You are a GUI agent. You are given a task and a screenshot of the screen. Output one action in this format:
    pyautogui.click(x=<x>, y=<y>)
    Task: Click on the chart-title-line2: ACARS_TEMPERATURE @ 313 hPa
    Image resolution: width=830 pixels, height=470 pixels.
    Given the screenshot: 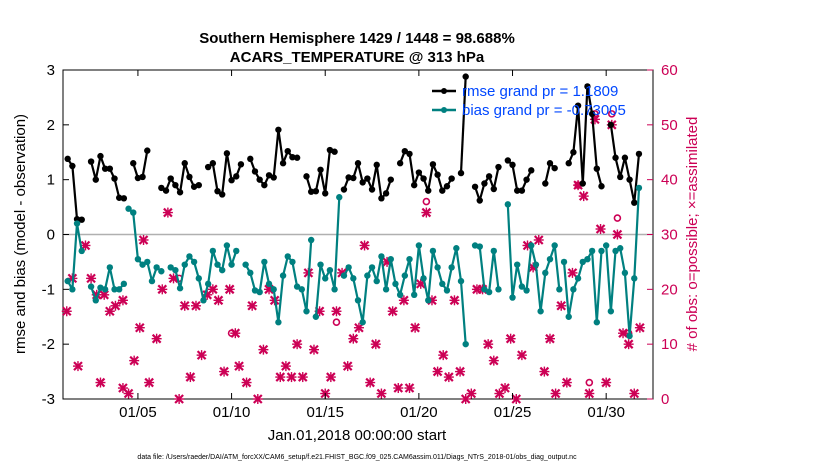 What is the action you would take?
    pyautogui.click(x=357, y=57)
    